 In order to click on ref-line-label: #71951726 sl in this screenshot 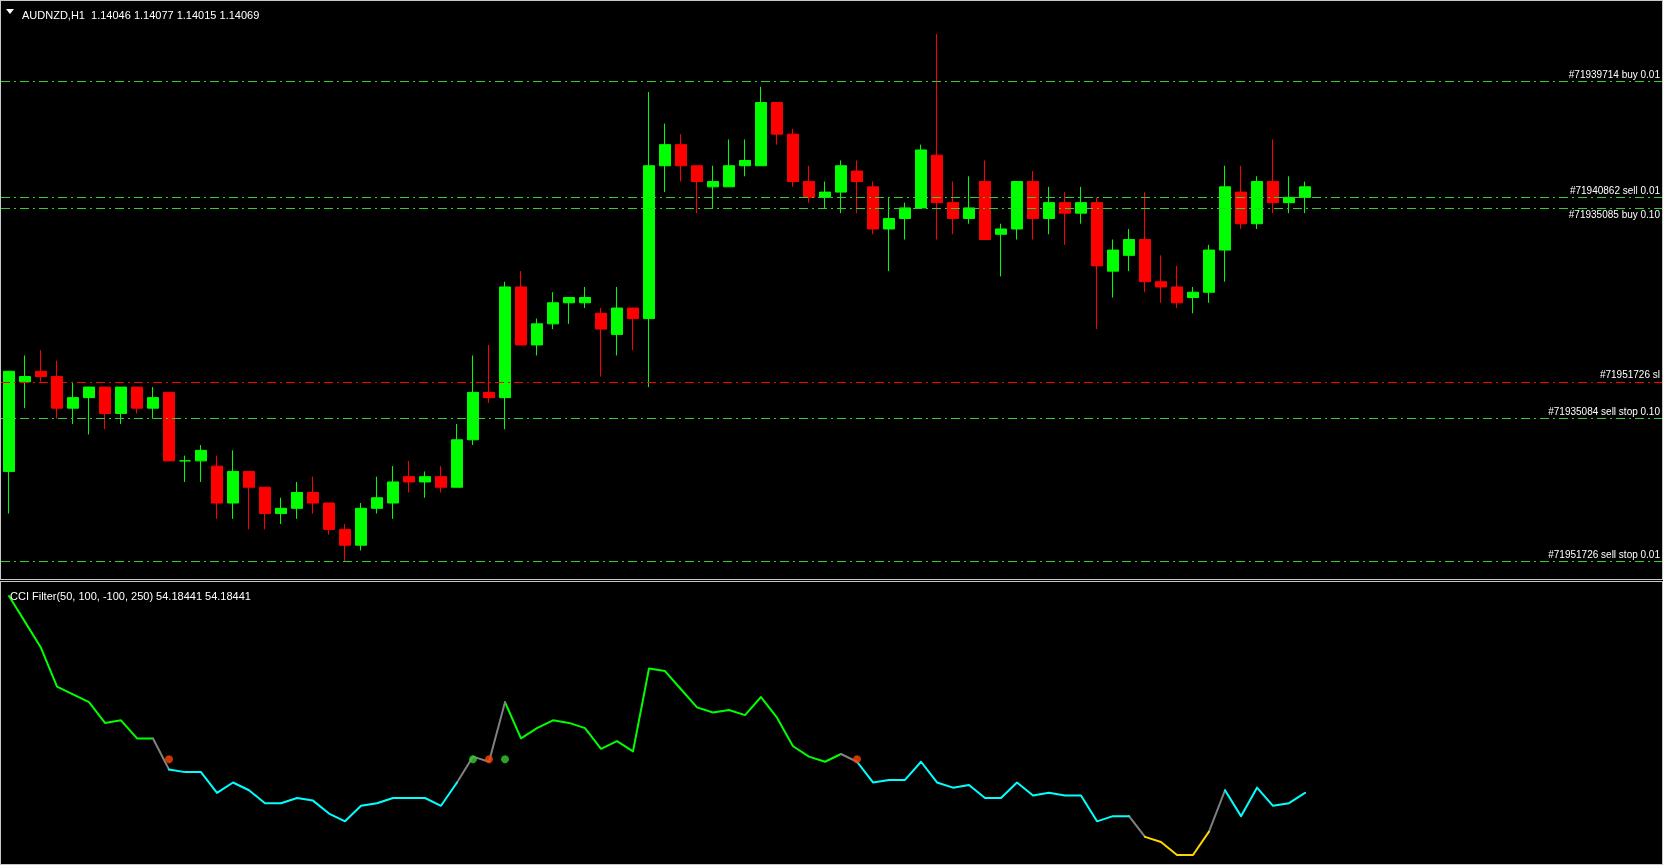, I will do `click(1629, 375)`.